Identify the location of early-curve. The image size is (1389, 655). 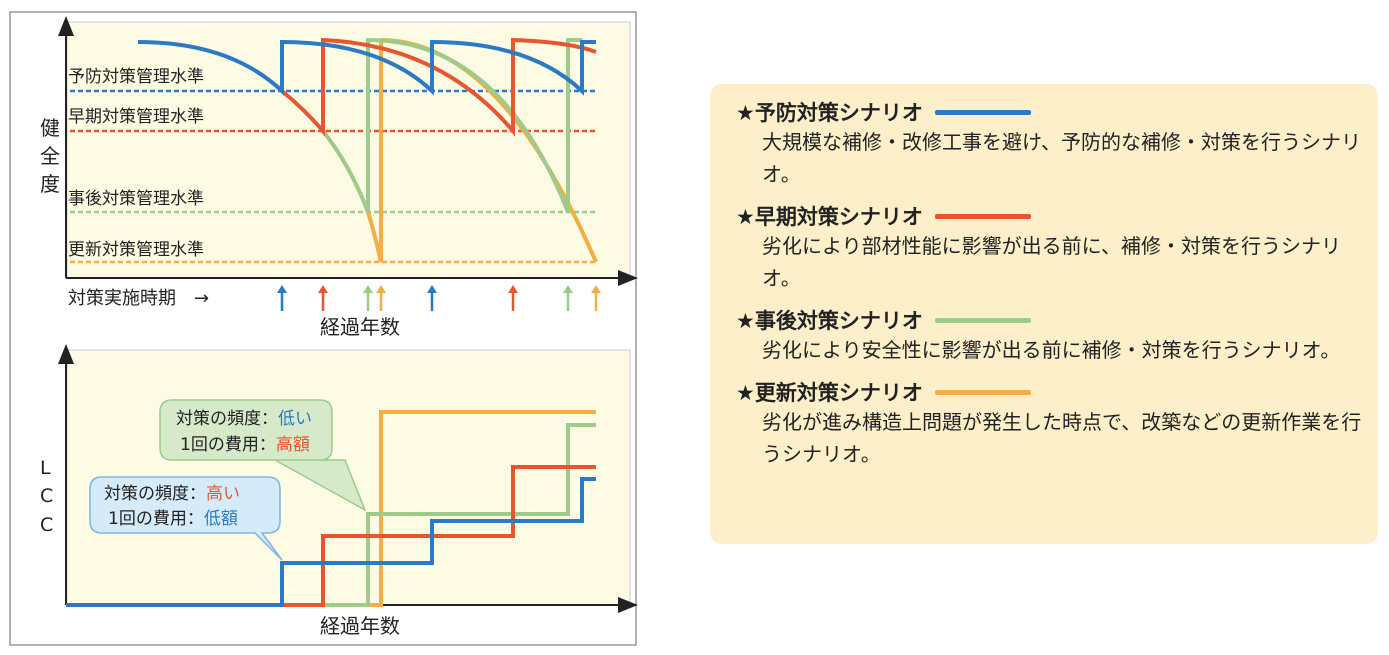
(438, 87).